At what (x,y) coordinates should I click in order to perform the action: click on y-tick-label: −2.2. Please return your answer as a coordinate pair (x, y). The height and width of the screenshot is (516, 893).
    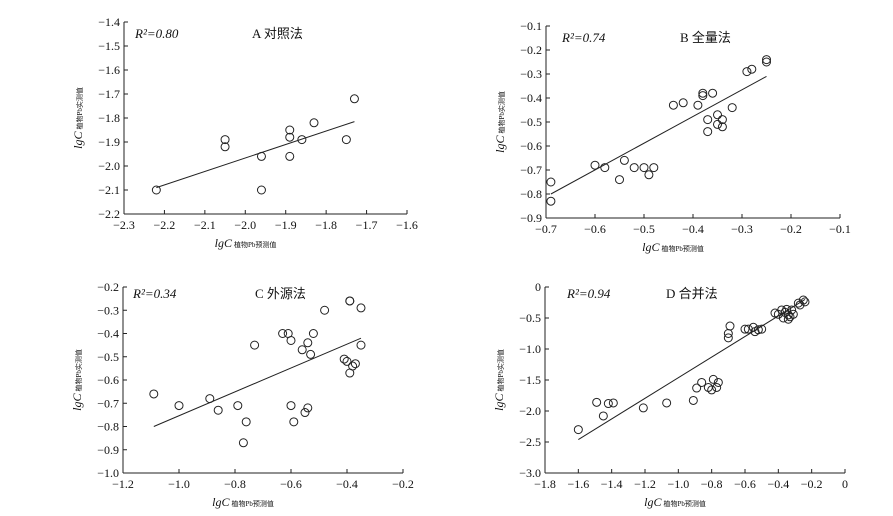
    Looking at the image, I should click on (109, 214).